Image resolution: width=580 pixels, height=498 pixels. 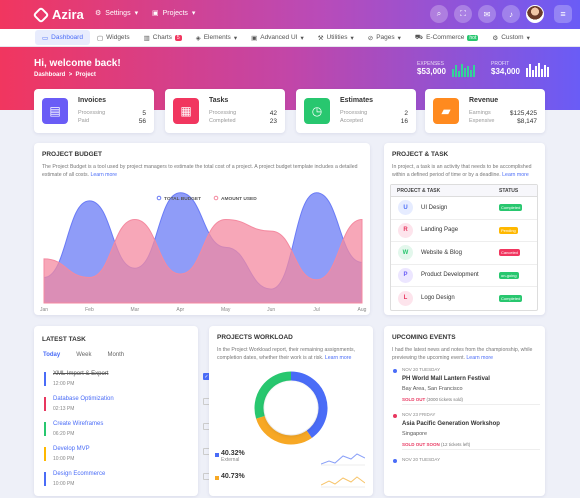 I want to click on stat-value: 2, so click(x=406, y=113).